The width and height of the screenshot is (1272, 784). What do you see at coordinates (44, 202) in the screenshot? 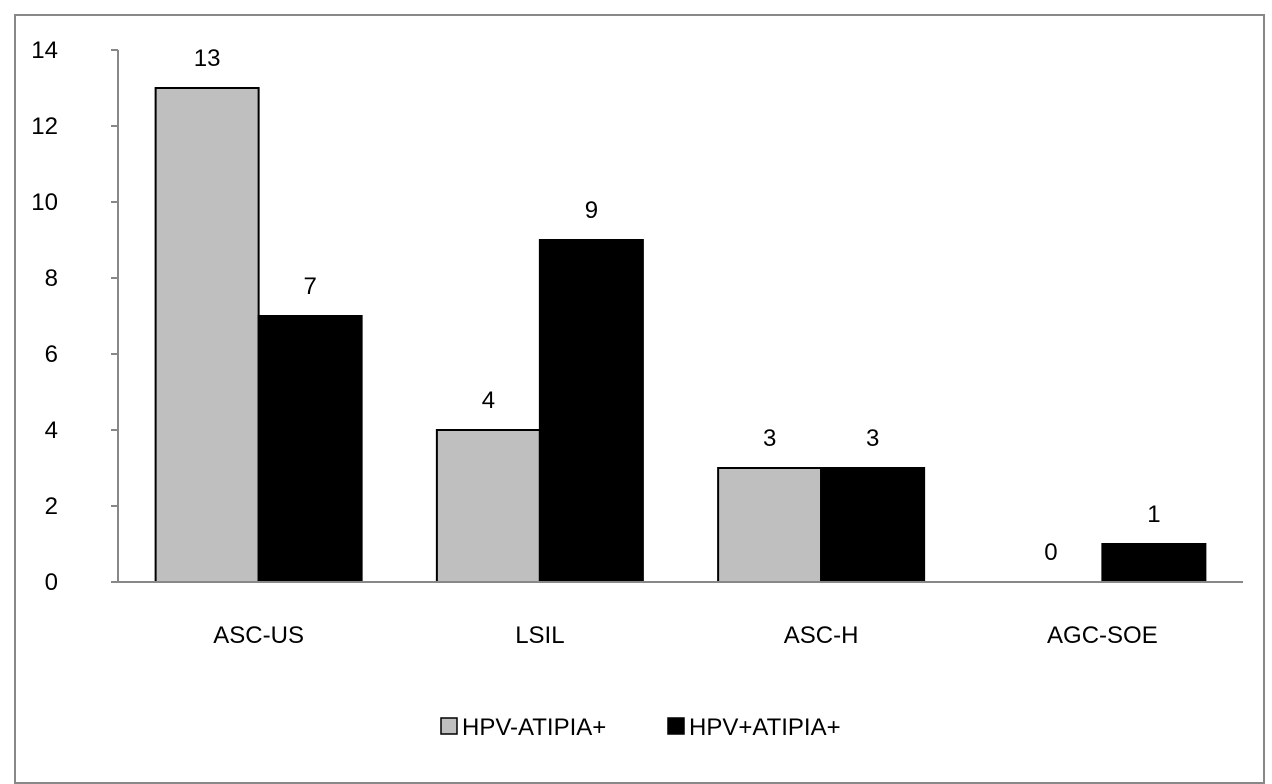
I see `y-tick-label: 10` at bounding box center [44, 202].